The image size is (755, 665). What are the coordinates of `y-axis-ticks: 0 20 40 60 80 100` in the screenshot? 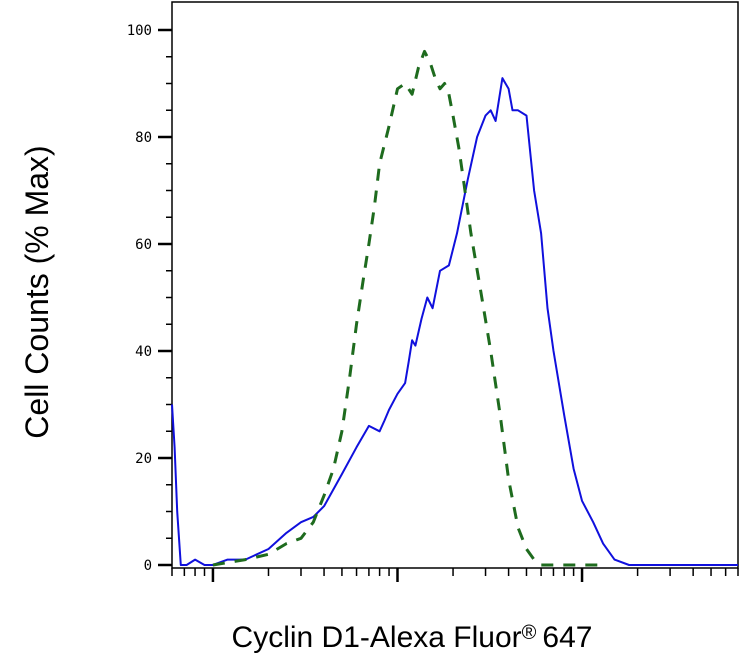 It's located at (149, 298).